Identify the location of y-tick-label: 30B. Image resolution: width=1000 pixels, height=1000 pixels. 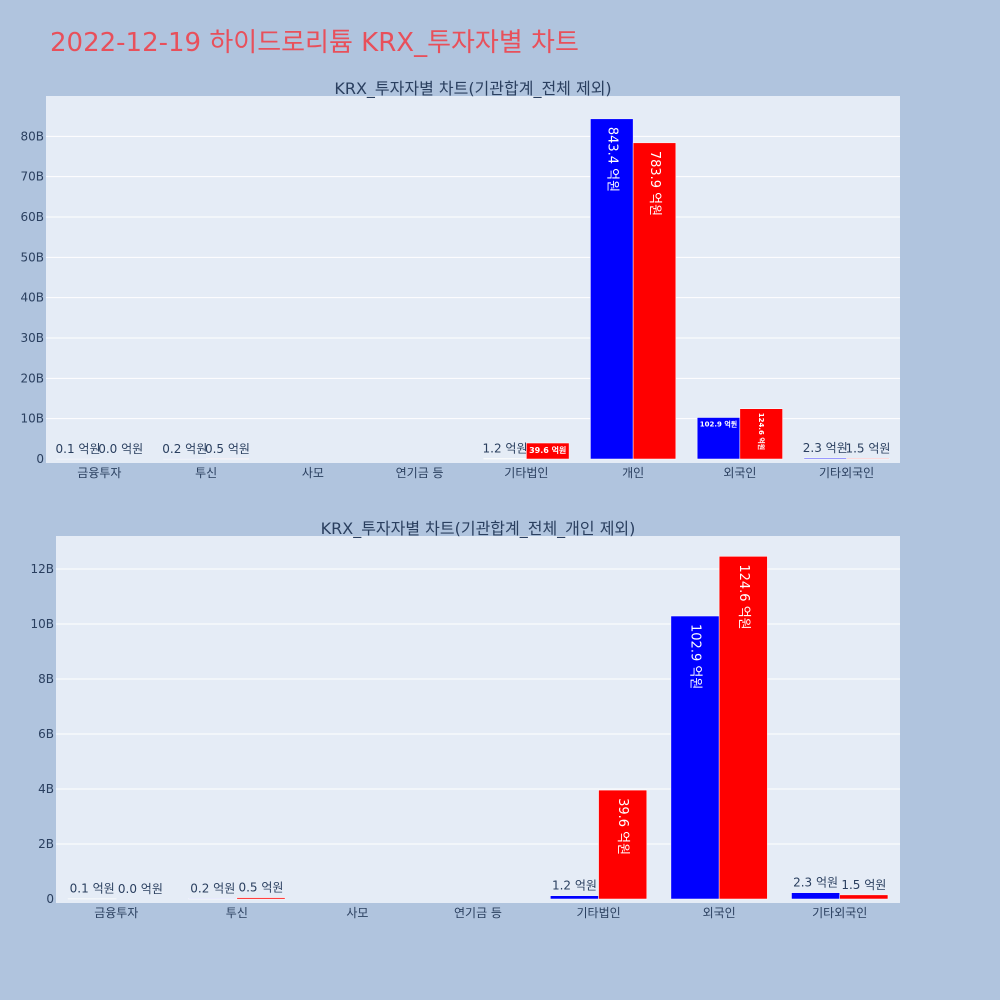
(32, 338).